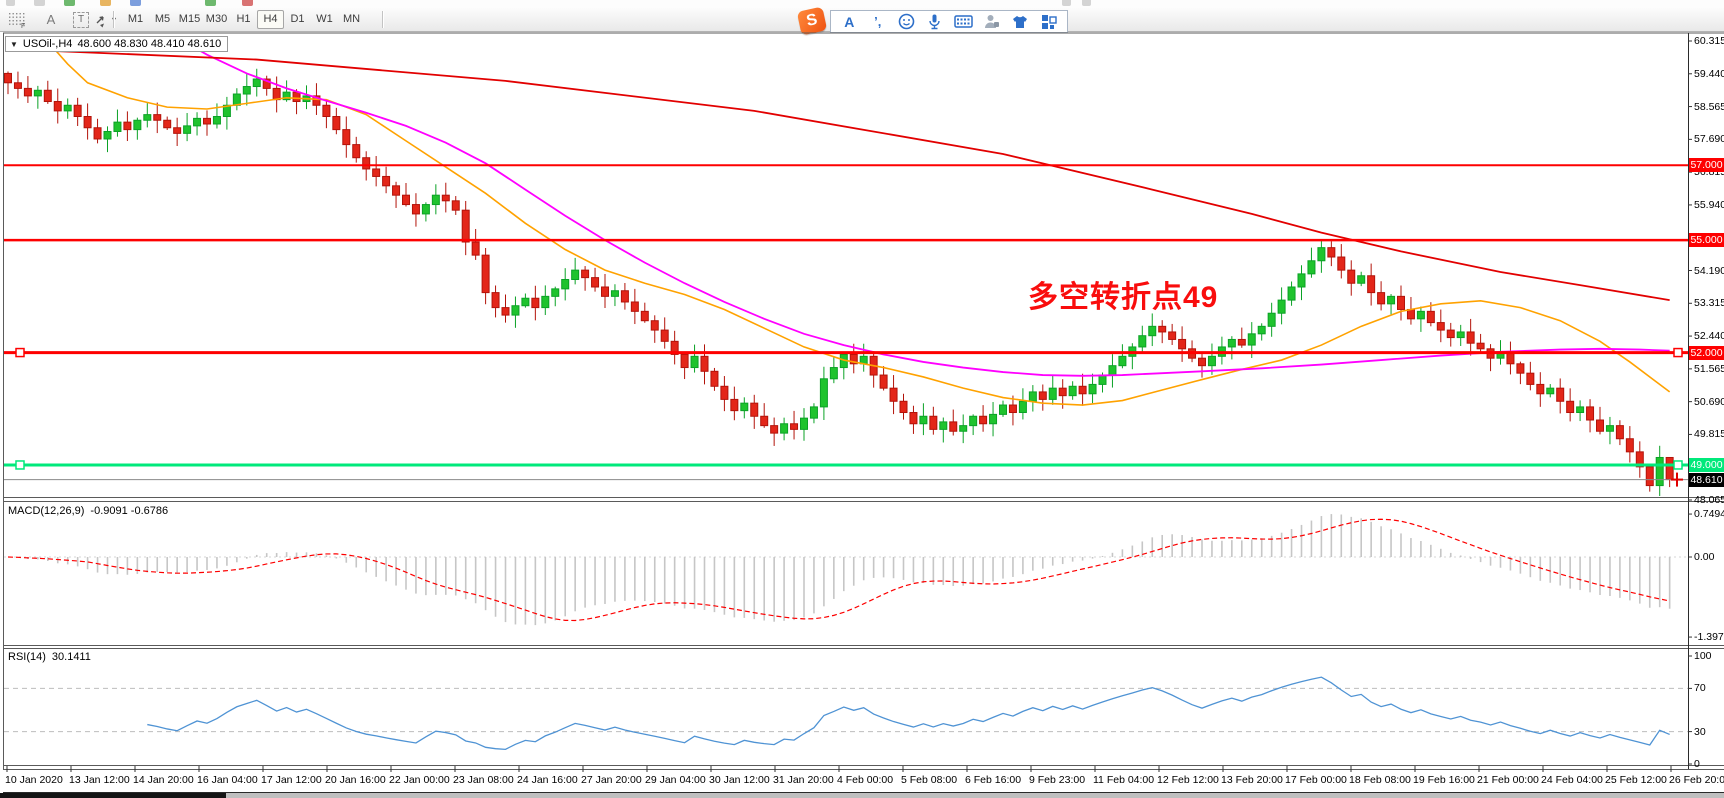 The image size is (1724, 798). I want to click on price-flag-57.000: 57.000, so click(1706, 165).